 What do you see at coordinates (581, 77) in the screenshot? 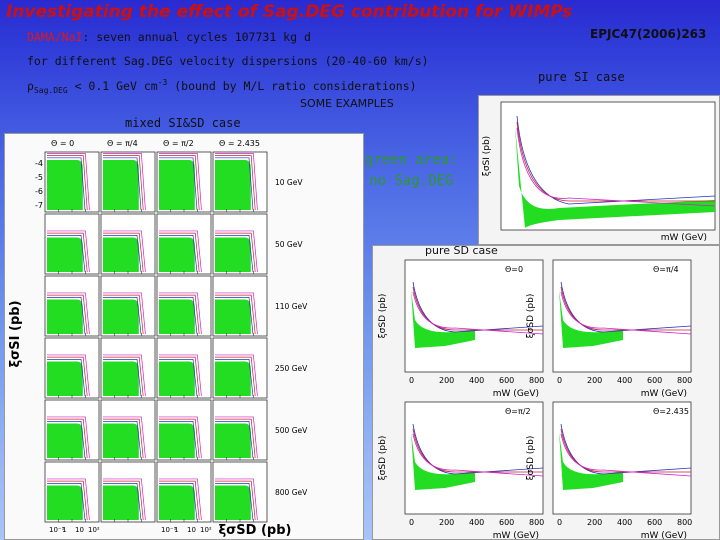
I see `pure-si-label: pure SI case` at bounding box center [581, 77].